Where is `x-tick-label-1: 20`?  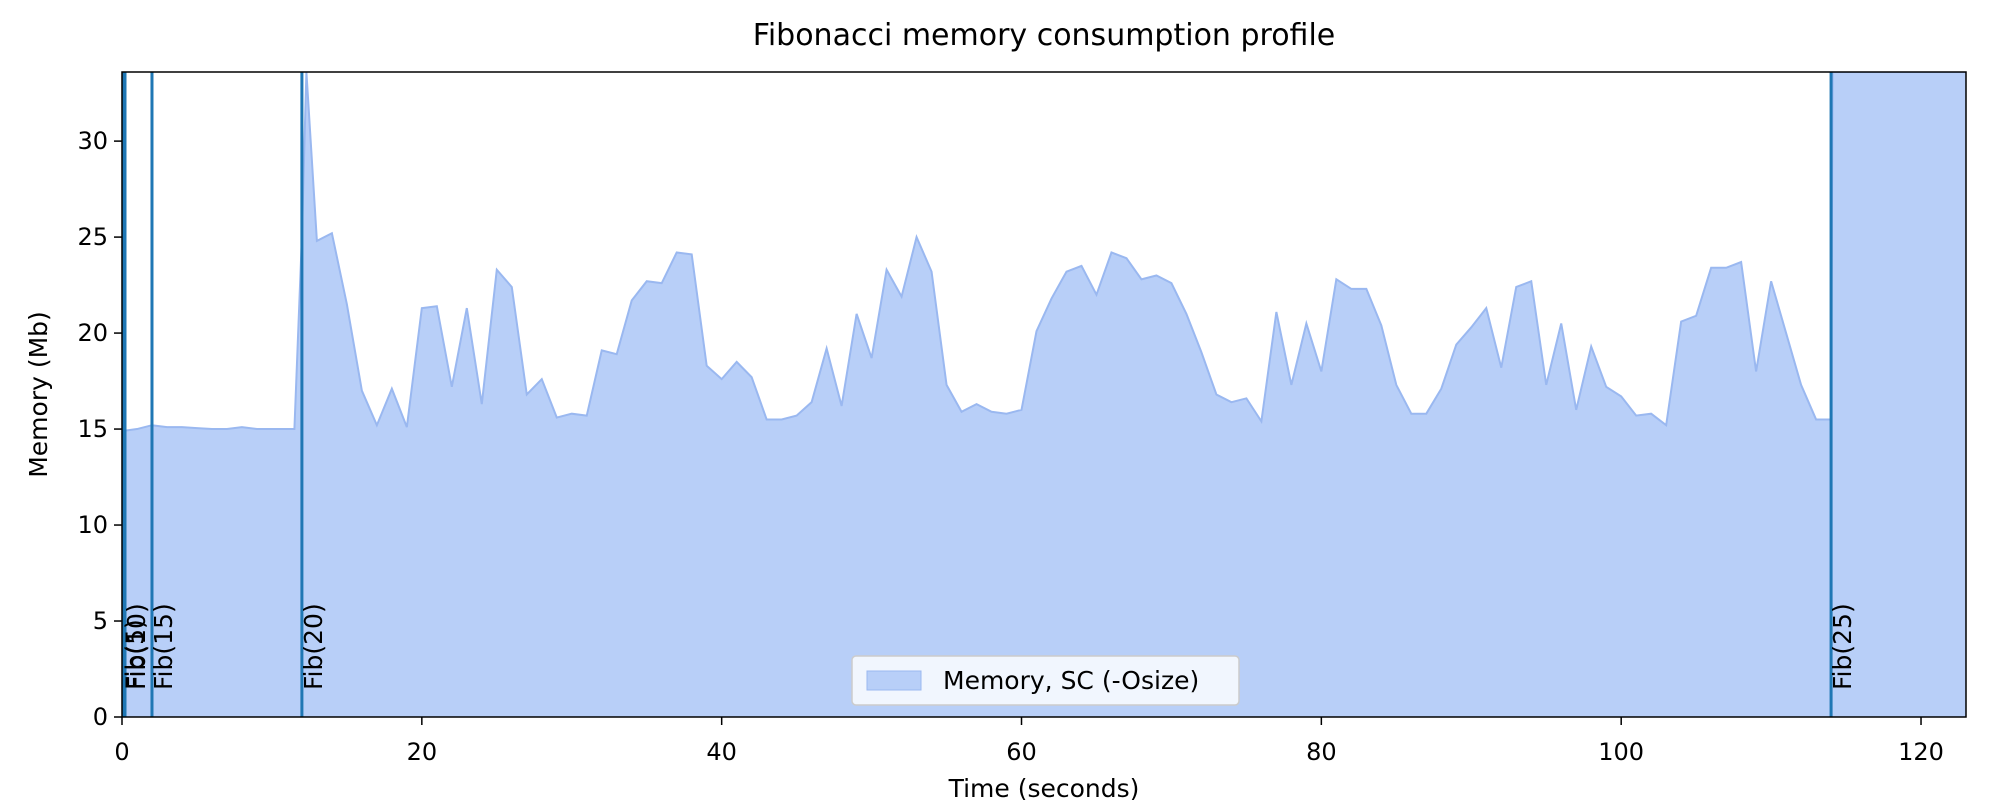
x-tick-label-1: 20 is located at coordinates (422, 752).